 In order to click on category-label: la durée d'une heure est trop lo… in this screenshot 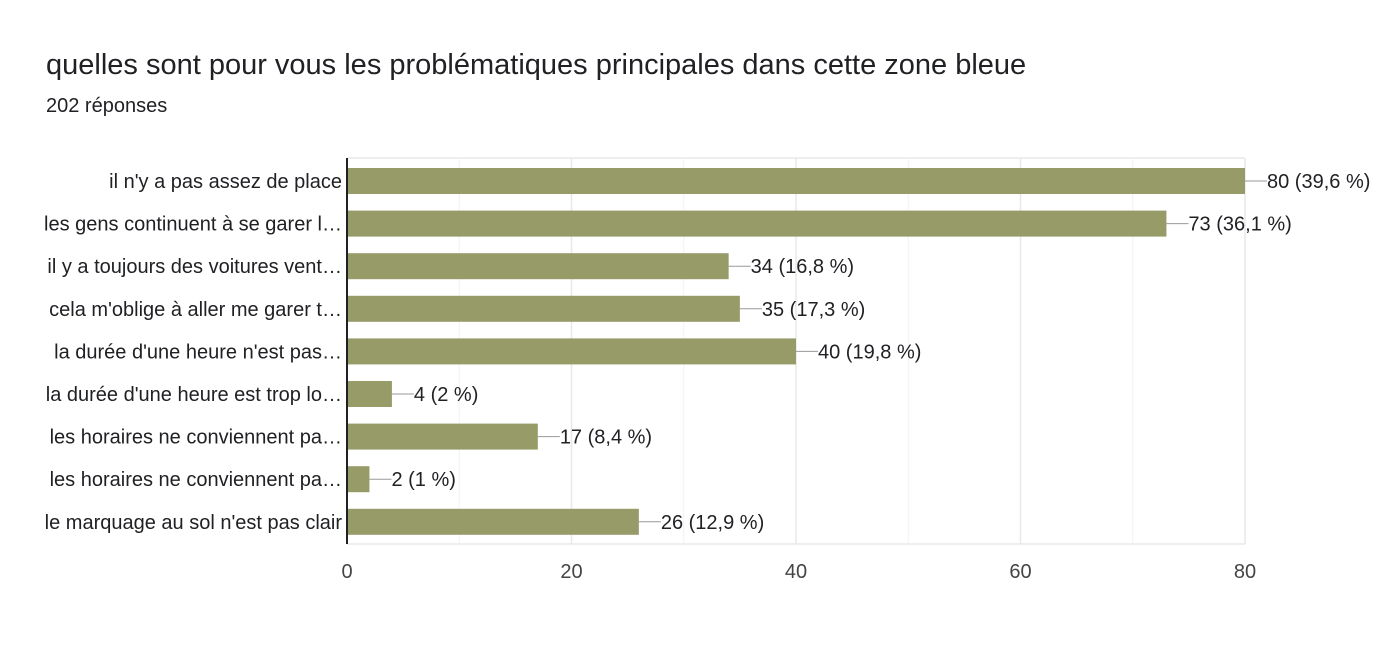, I will do `click(194, 395)`.